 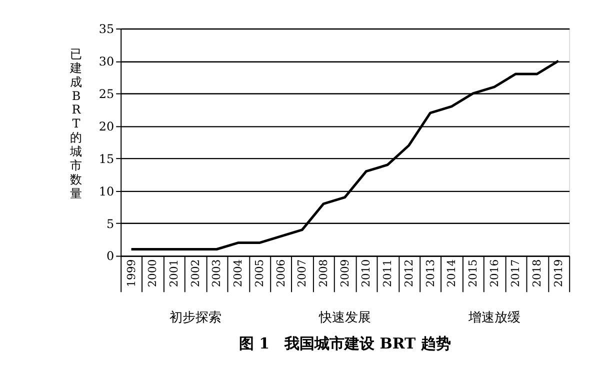 What do you see at coordinates (106, 126) in the screenshot?
I see `y-tick-label: 20` at bounding box center [106, 126].